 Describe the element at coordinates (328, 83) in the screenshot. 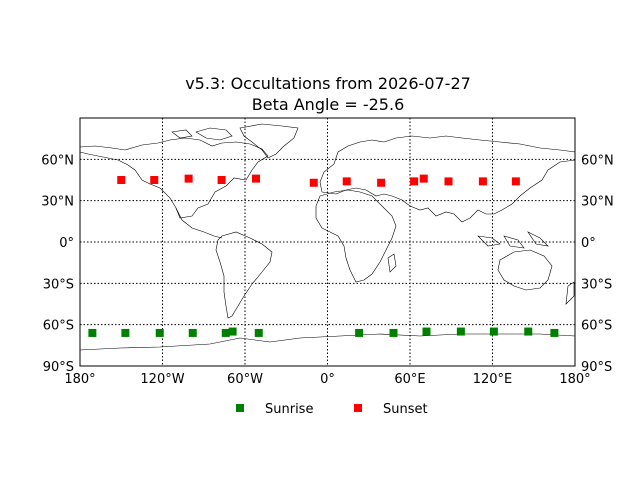

I see `chart-title: v5.3: Occultations from 2026-07-27` at that location.